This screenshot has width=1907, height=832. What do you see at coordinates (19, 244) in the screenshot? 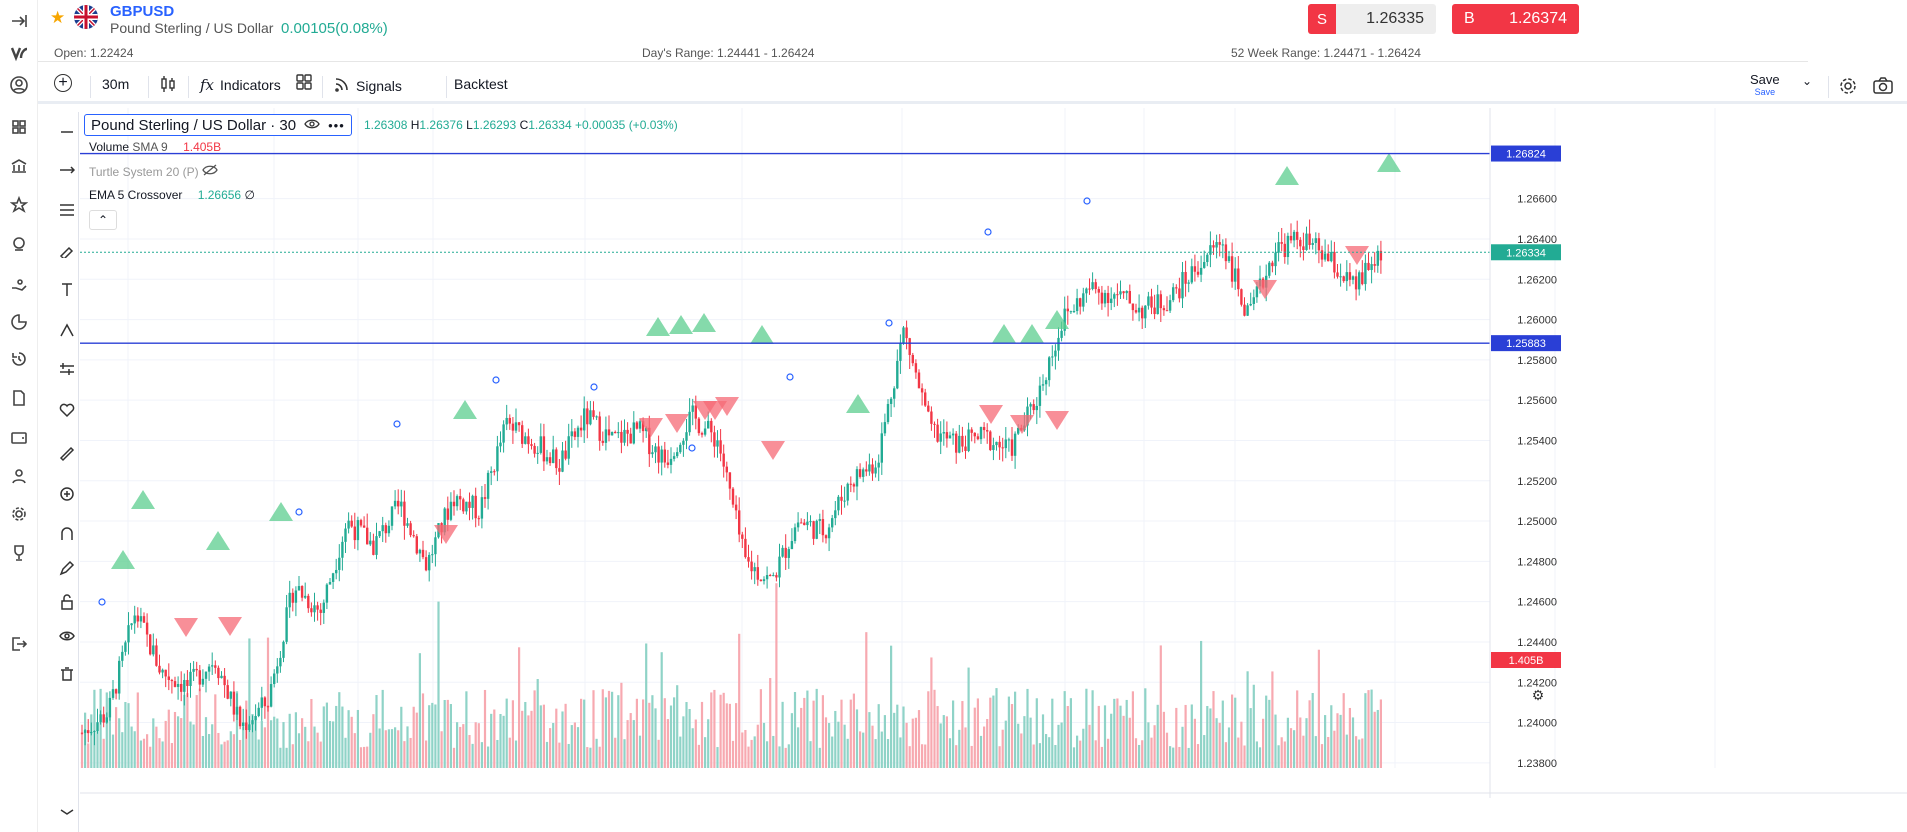
I see `support-icon` at bounding box center [19, 244].